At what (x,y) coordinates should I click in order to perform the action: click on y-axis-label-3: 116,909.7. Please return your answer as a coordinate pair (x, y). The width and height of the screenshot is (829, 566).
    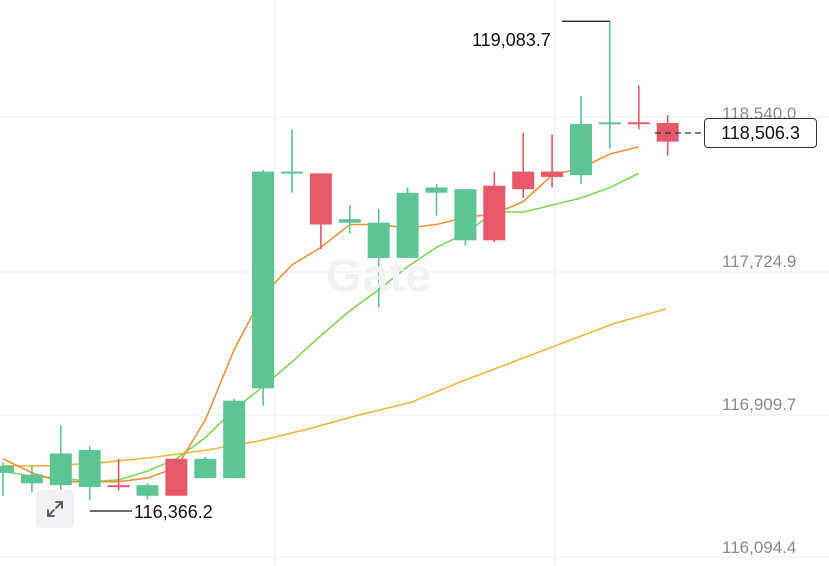
    Looking at the image, I should click on (759, 404).